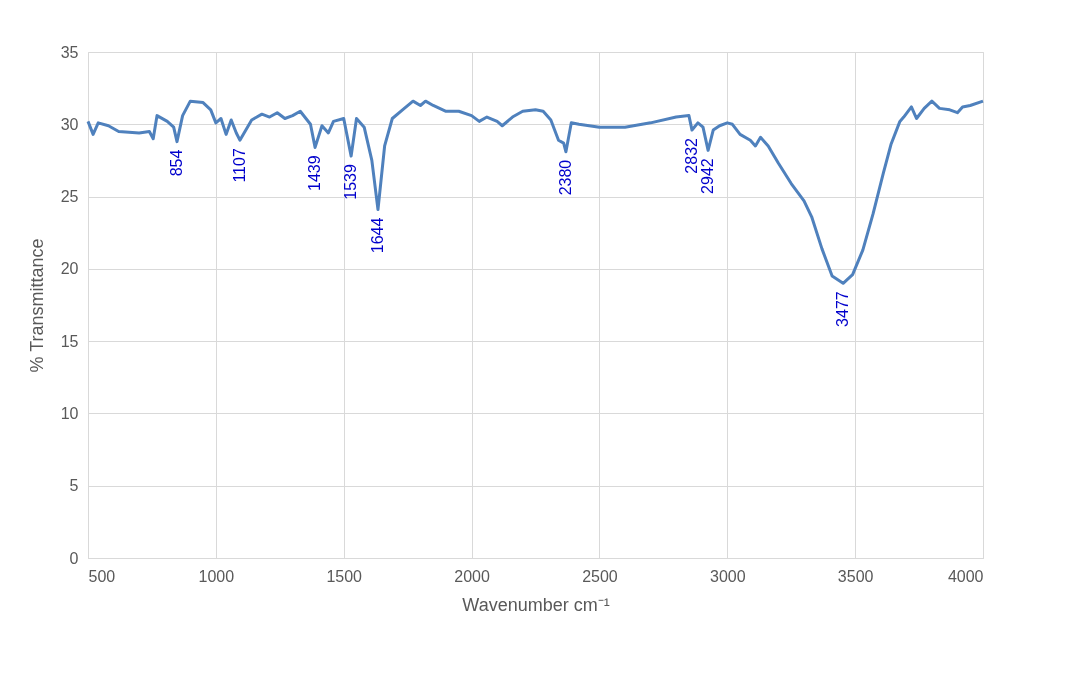 The height and width of the screenshot is (675, 1067). I want to click on annotation: 1107, so click(239, 165).